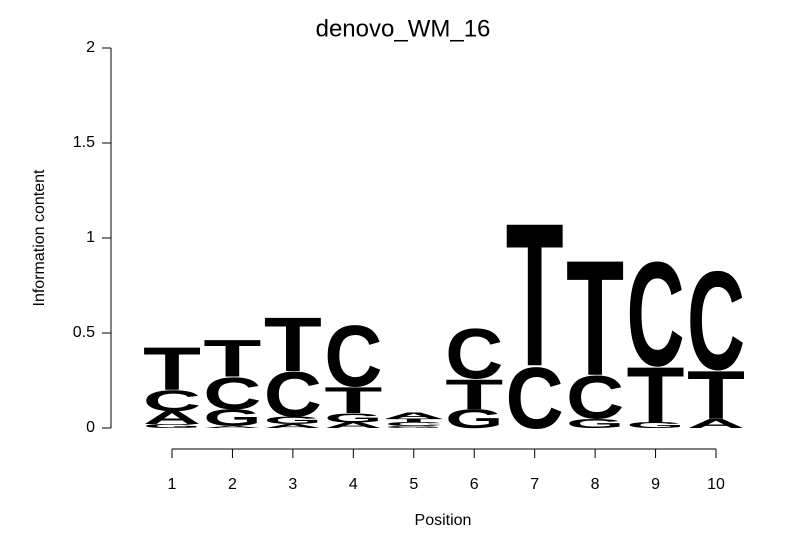 Image resolution: width=806 pixels, height=559 pixels. I want to click on chart-title: denovo_WM_16, so click(403, 28).